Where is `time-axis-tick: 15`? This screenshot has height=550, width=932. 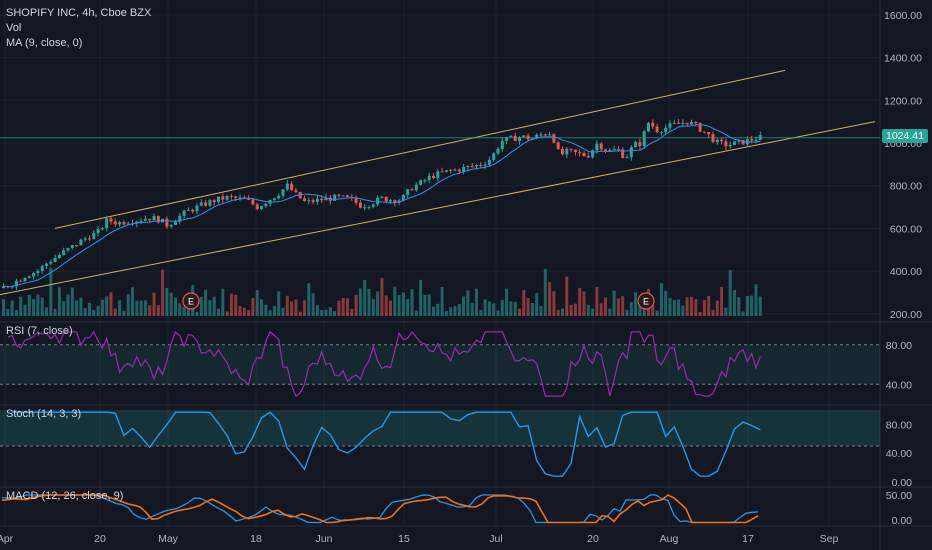 time-axis-tick: 15 is located at coordinates (404, 539).